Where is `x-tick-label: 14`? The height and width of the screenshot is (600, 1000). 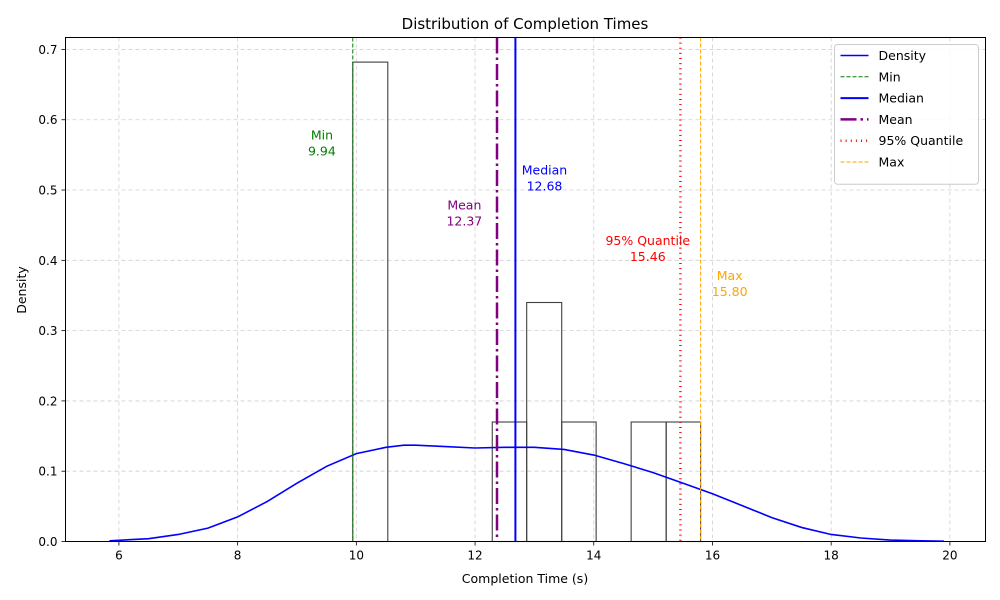
x-tick-label: 14 is located at coordinates (593, 556).